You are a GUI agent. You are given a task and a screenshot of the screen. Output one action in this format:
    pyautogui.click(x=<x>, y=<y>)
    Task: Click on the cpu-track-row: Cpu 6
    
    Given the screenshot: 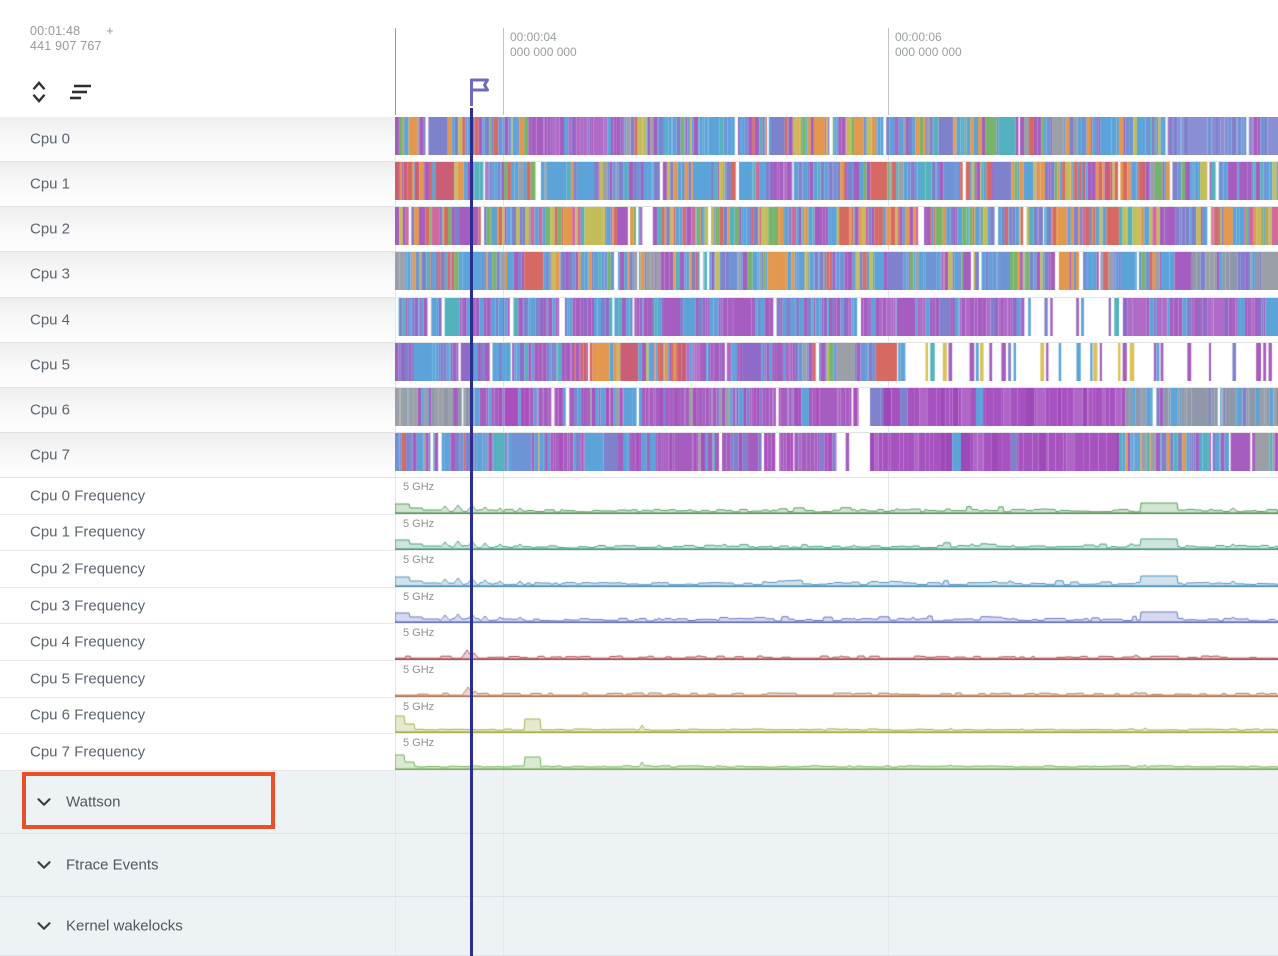 What is the action you would take?
    pyautogui.click(x=639, y=410)
    